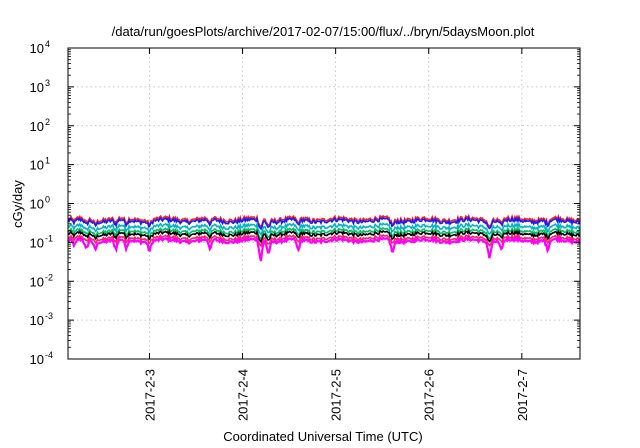 Image resolution: width=640 pixels, height=448 pixels. Describe the element at coordinates (47, 161) in the screenshot. I see `y-tick-label-exponent: 1` at that location.